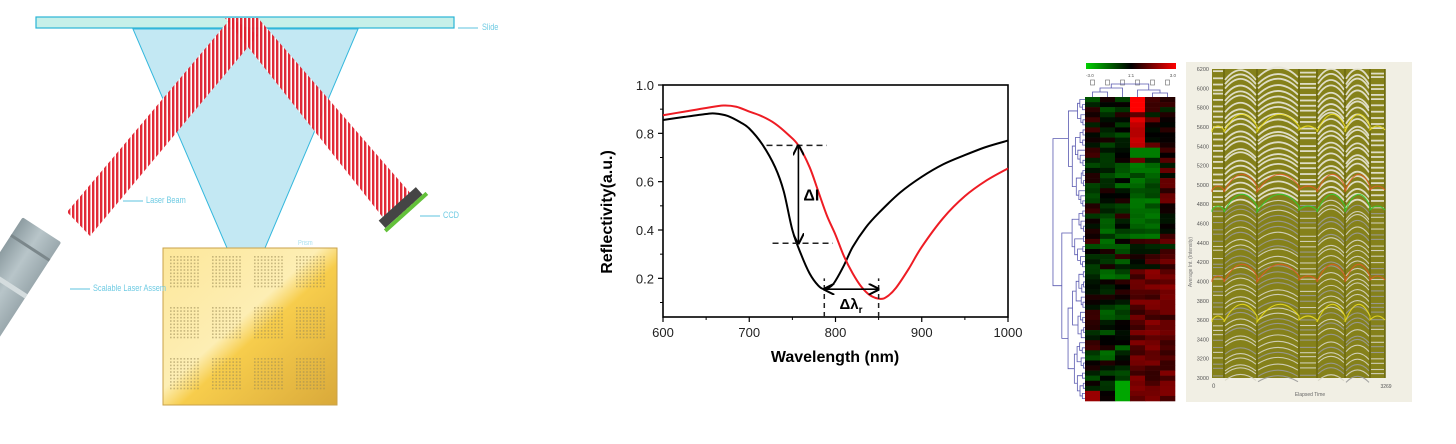  What do you see at coordinates (1310, 395) in the screenshot?
I see `trace-x-axis-label: Elapsed Time` at bounding box center [1310, 395].